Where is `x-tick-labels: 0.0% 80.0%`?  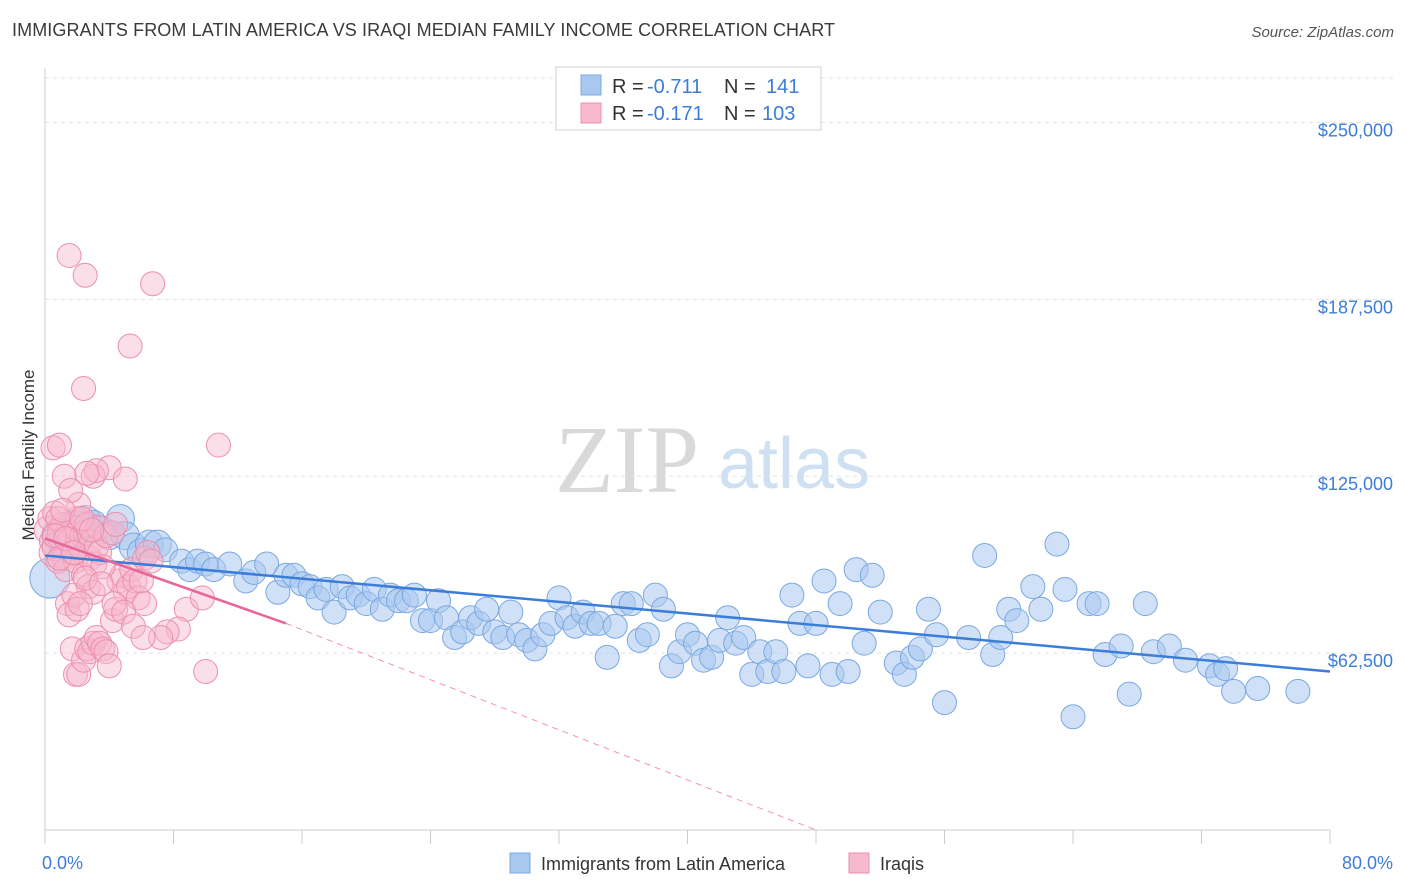 x-tick-labels: 0.0% 80.0% is located at coordinates (717, 863).